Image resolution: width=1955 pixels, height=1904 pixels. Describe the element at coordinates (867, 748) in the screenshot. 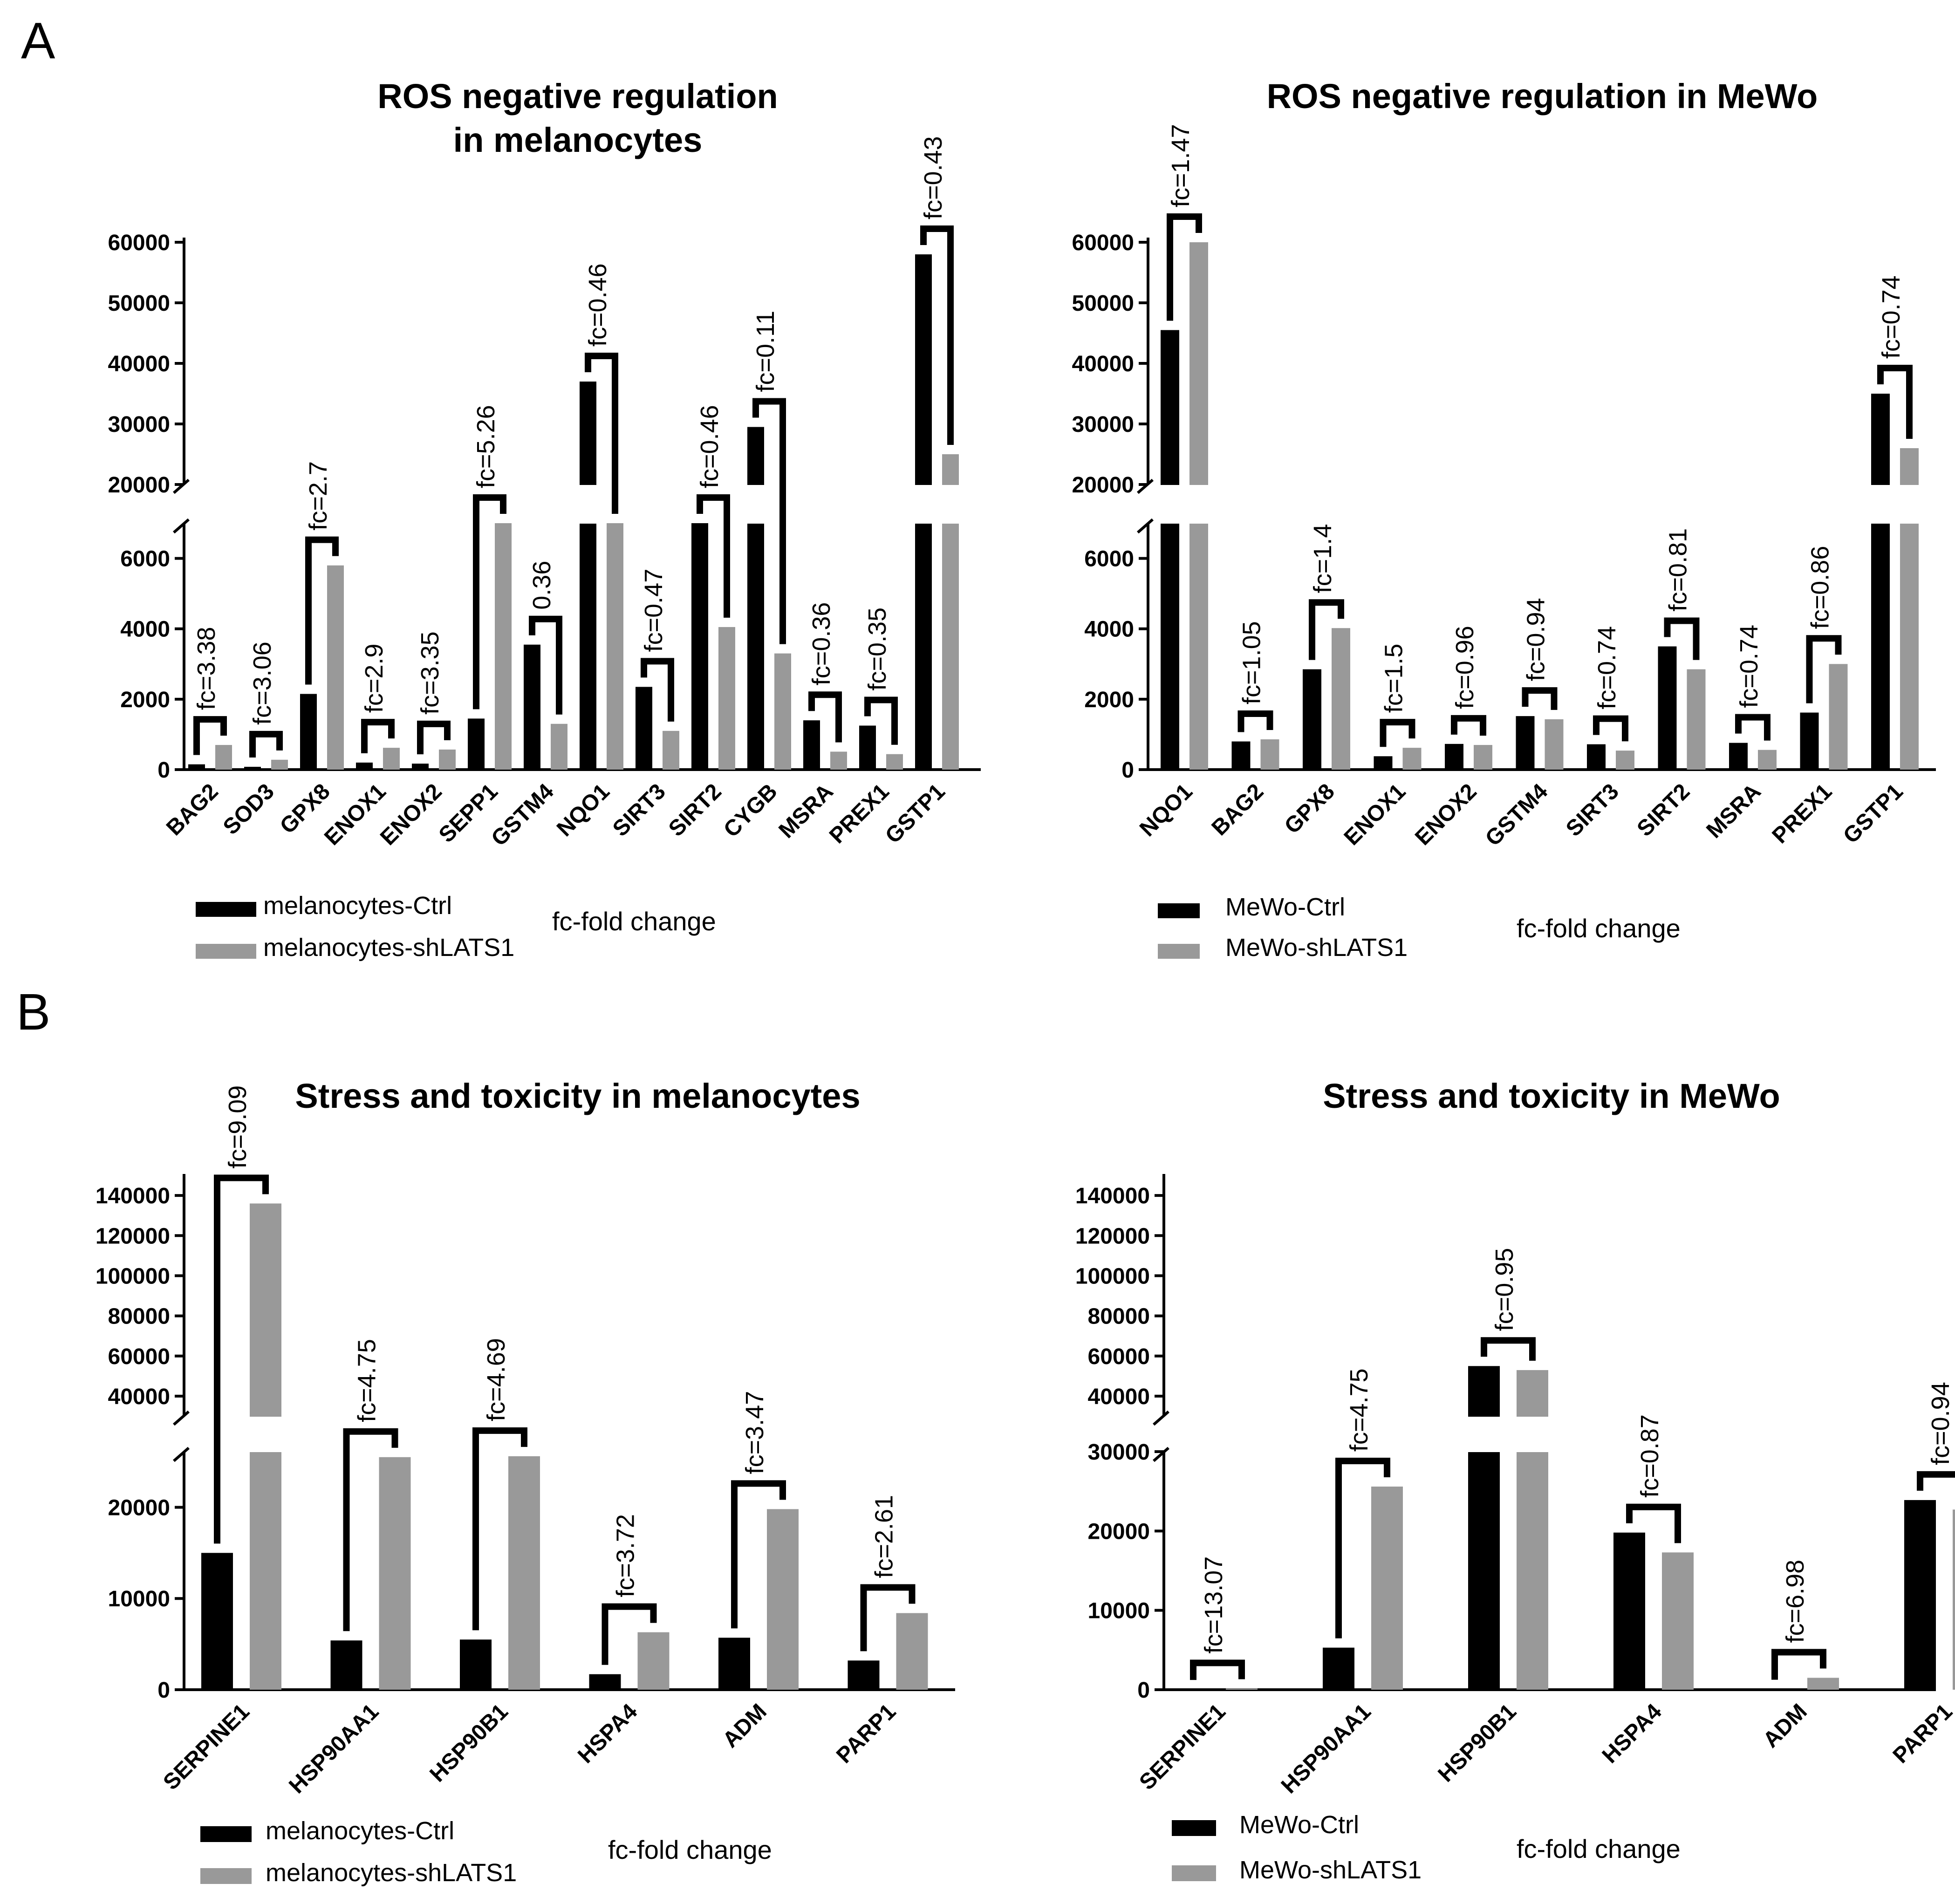

I see `bar-melanocytes-ctrl-prex1` at that location.